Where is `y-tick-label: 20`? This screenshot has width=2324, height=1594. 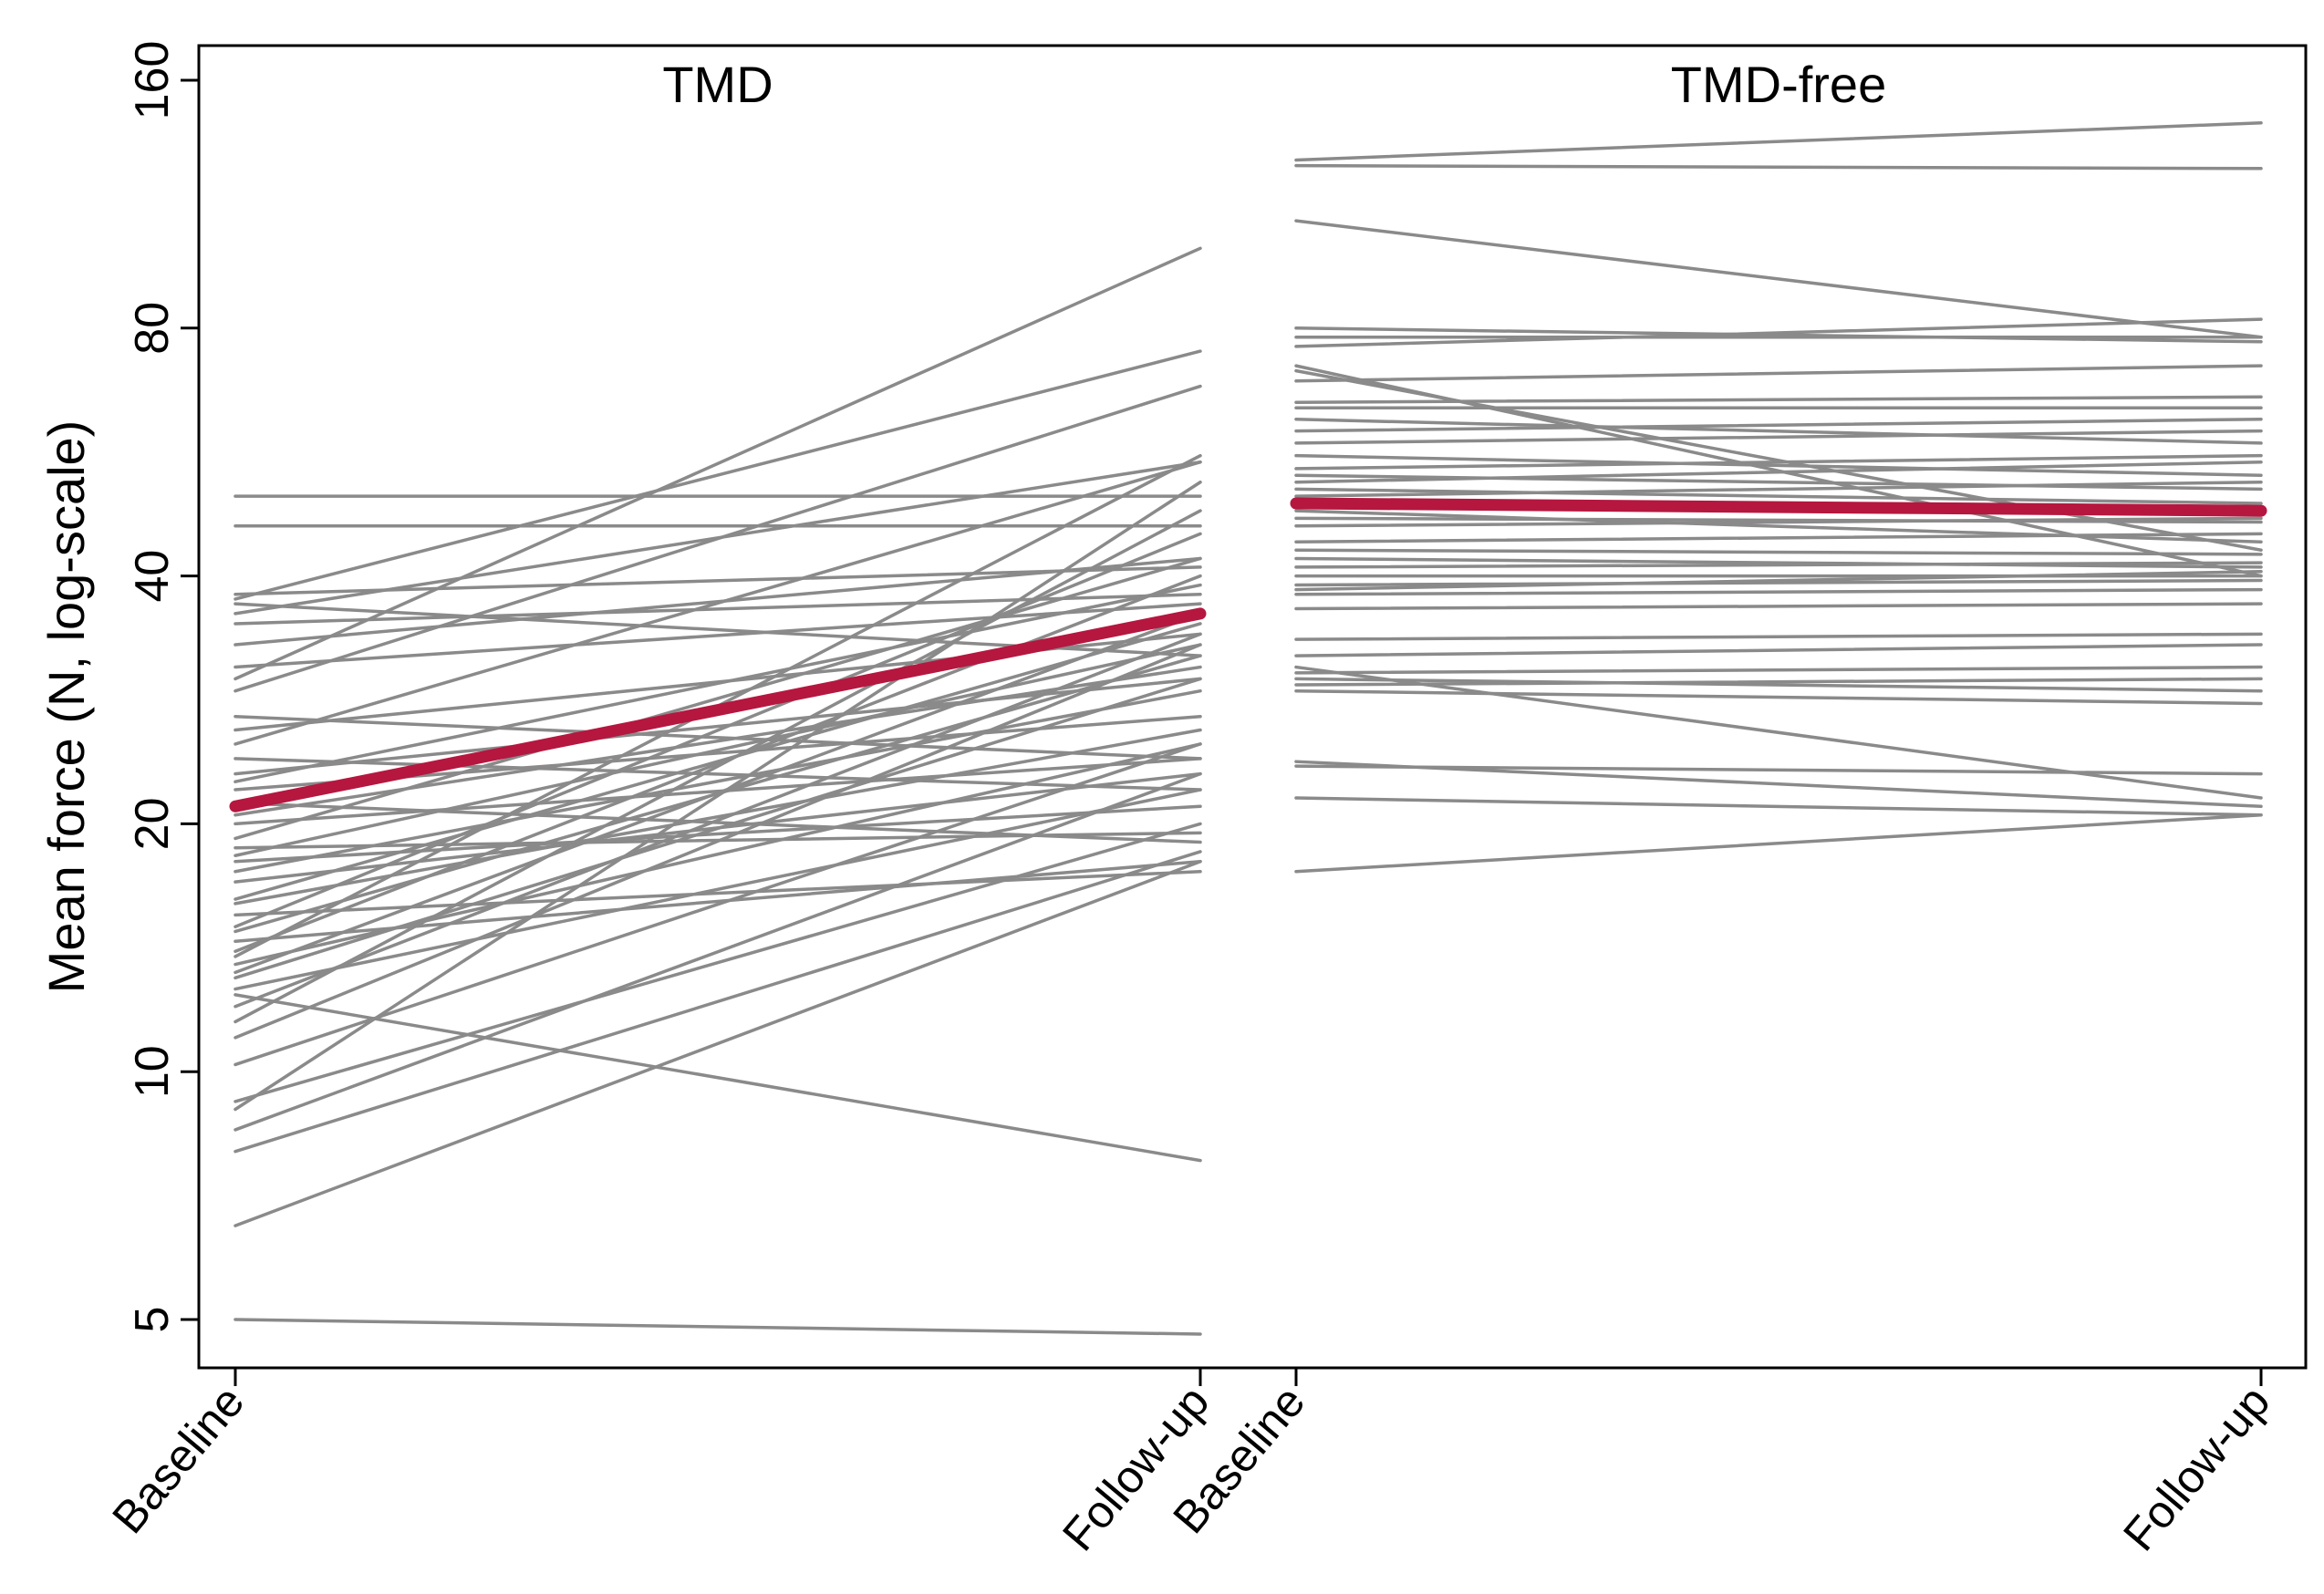 y-tick-label: 20 is located at coordinates (152, 824).